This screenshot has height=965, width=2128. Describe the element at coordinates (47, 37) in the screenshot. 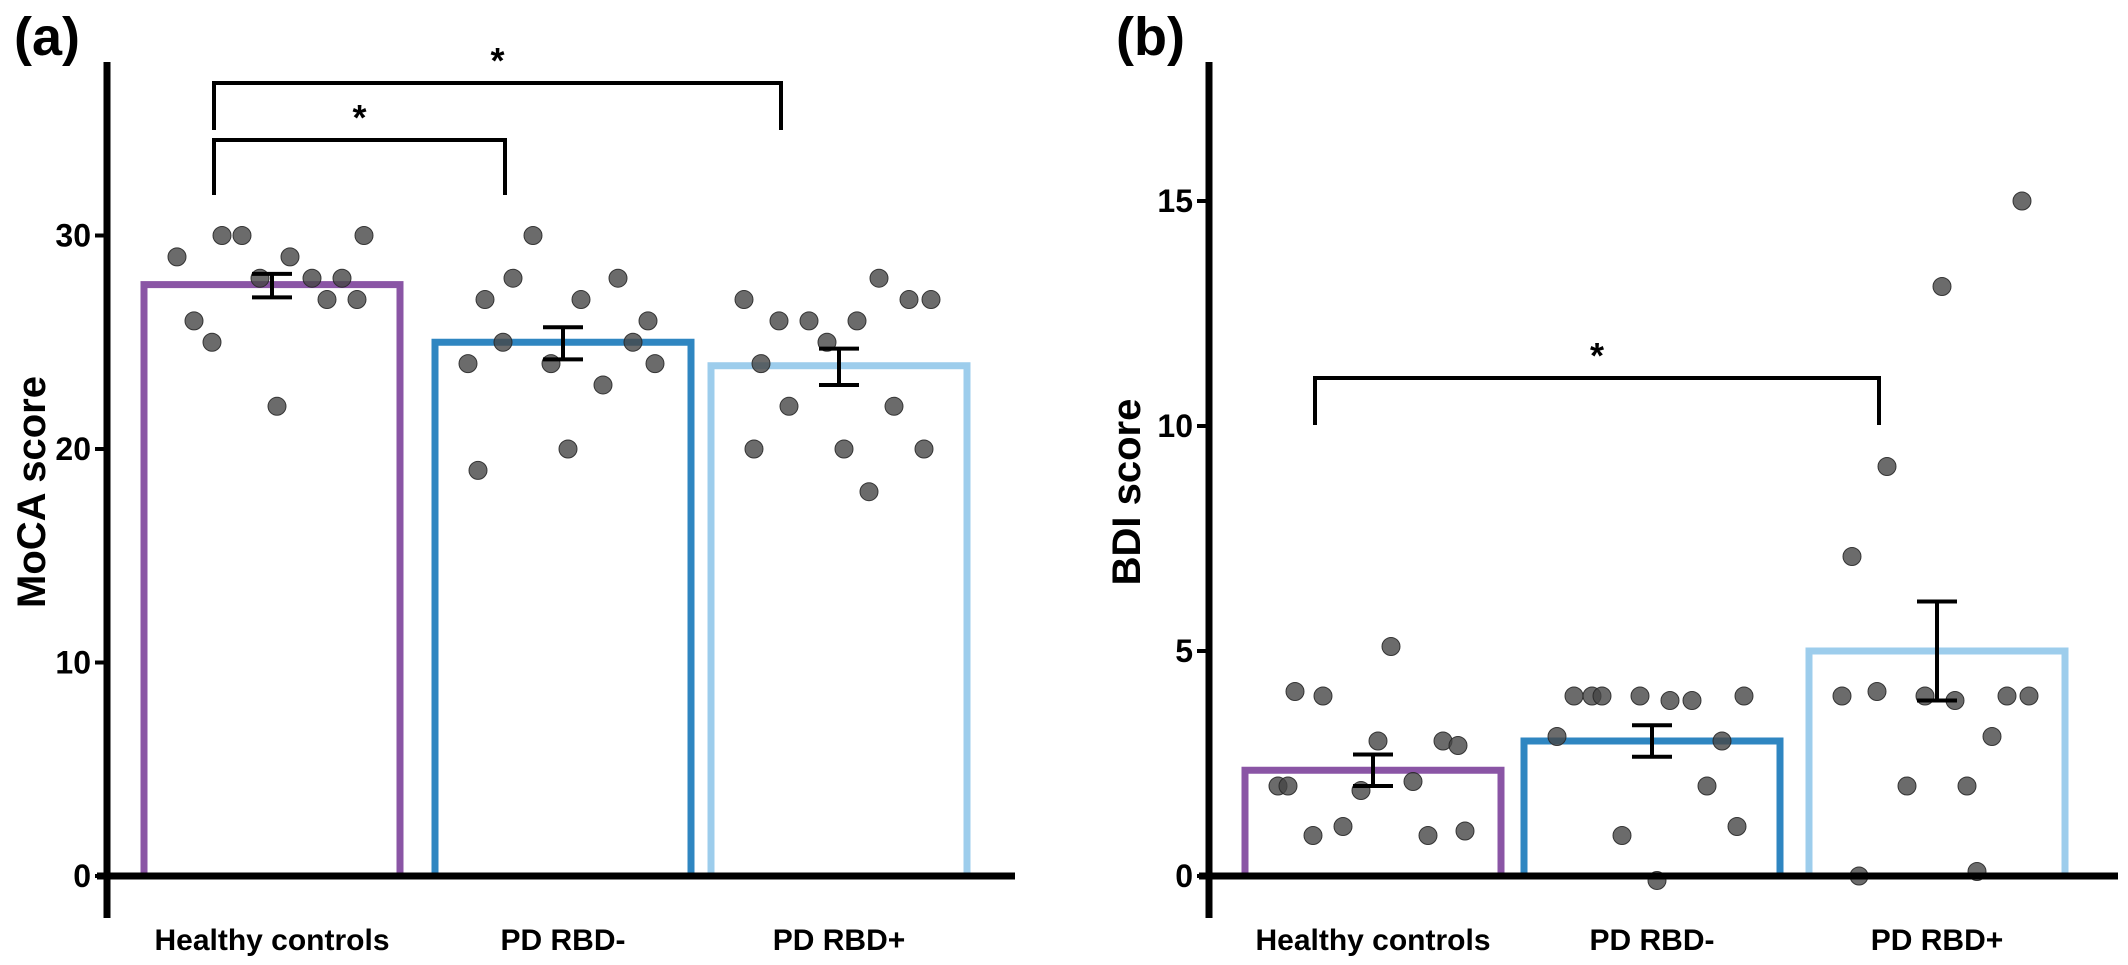

I see `panel-label: (a)` at that location.